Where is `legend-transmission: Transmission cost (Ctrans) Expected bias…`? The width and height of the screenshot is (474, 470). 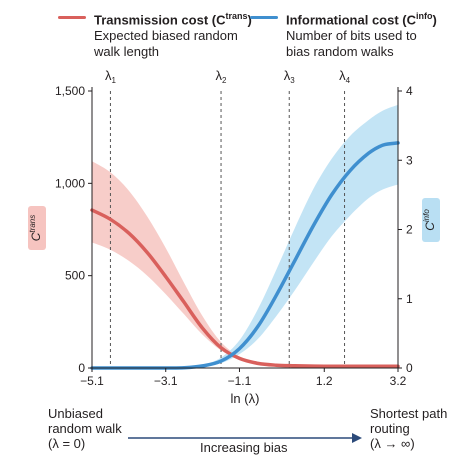 legend-transmission: Transmission cost (Ctrans) Expected bias… is located at coordinates (155, 34).